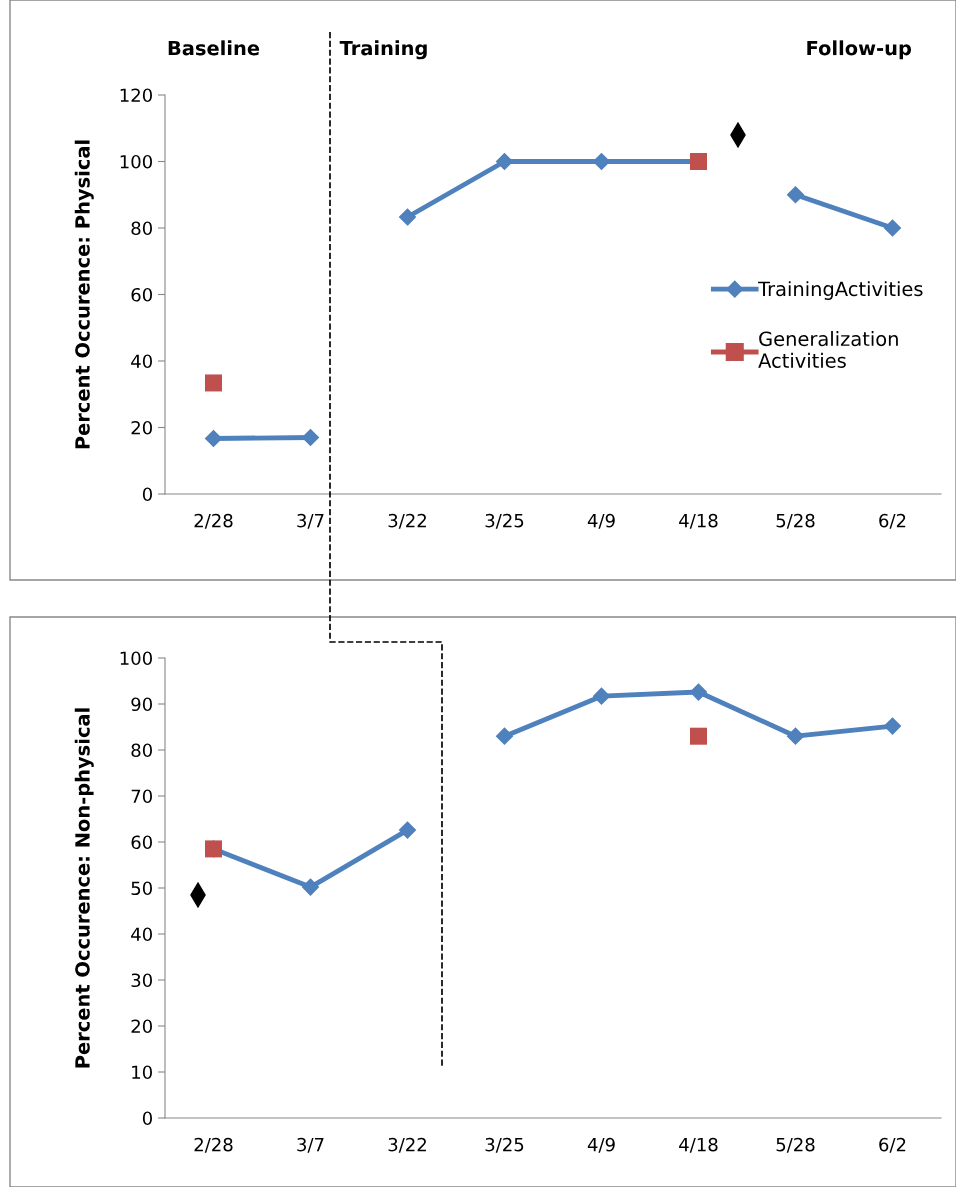 The width and height of the screenshot is (956, 1187). I want to click on y-tick-label: 10, so click(142, 1072).